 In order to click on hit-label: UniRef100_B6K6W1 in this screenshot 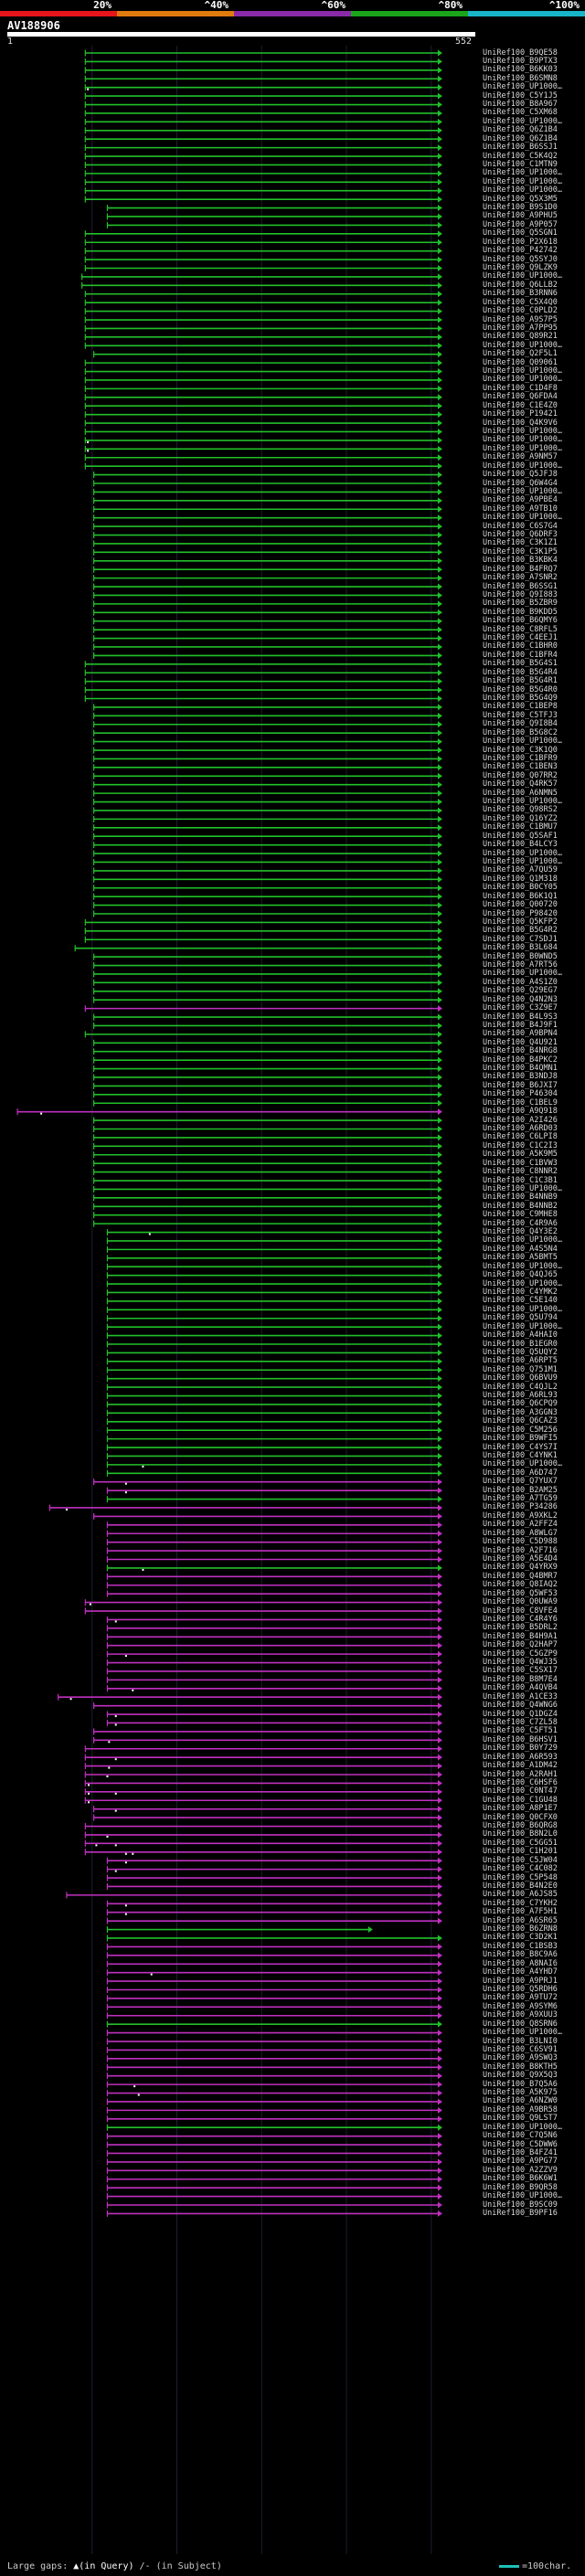, I will do `click(520, 2179)`.